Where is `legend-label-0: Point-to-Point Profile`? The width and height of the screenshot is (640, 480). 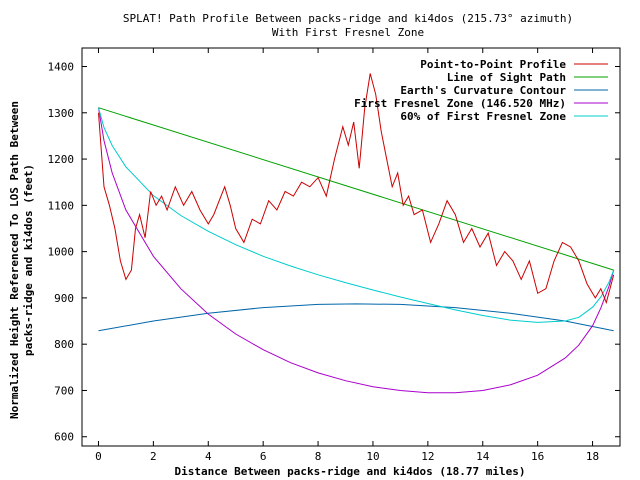
legend-label-0: Point-to-Point Profile is located at coordinates (493, 64).